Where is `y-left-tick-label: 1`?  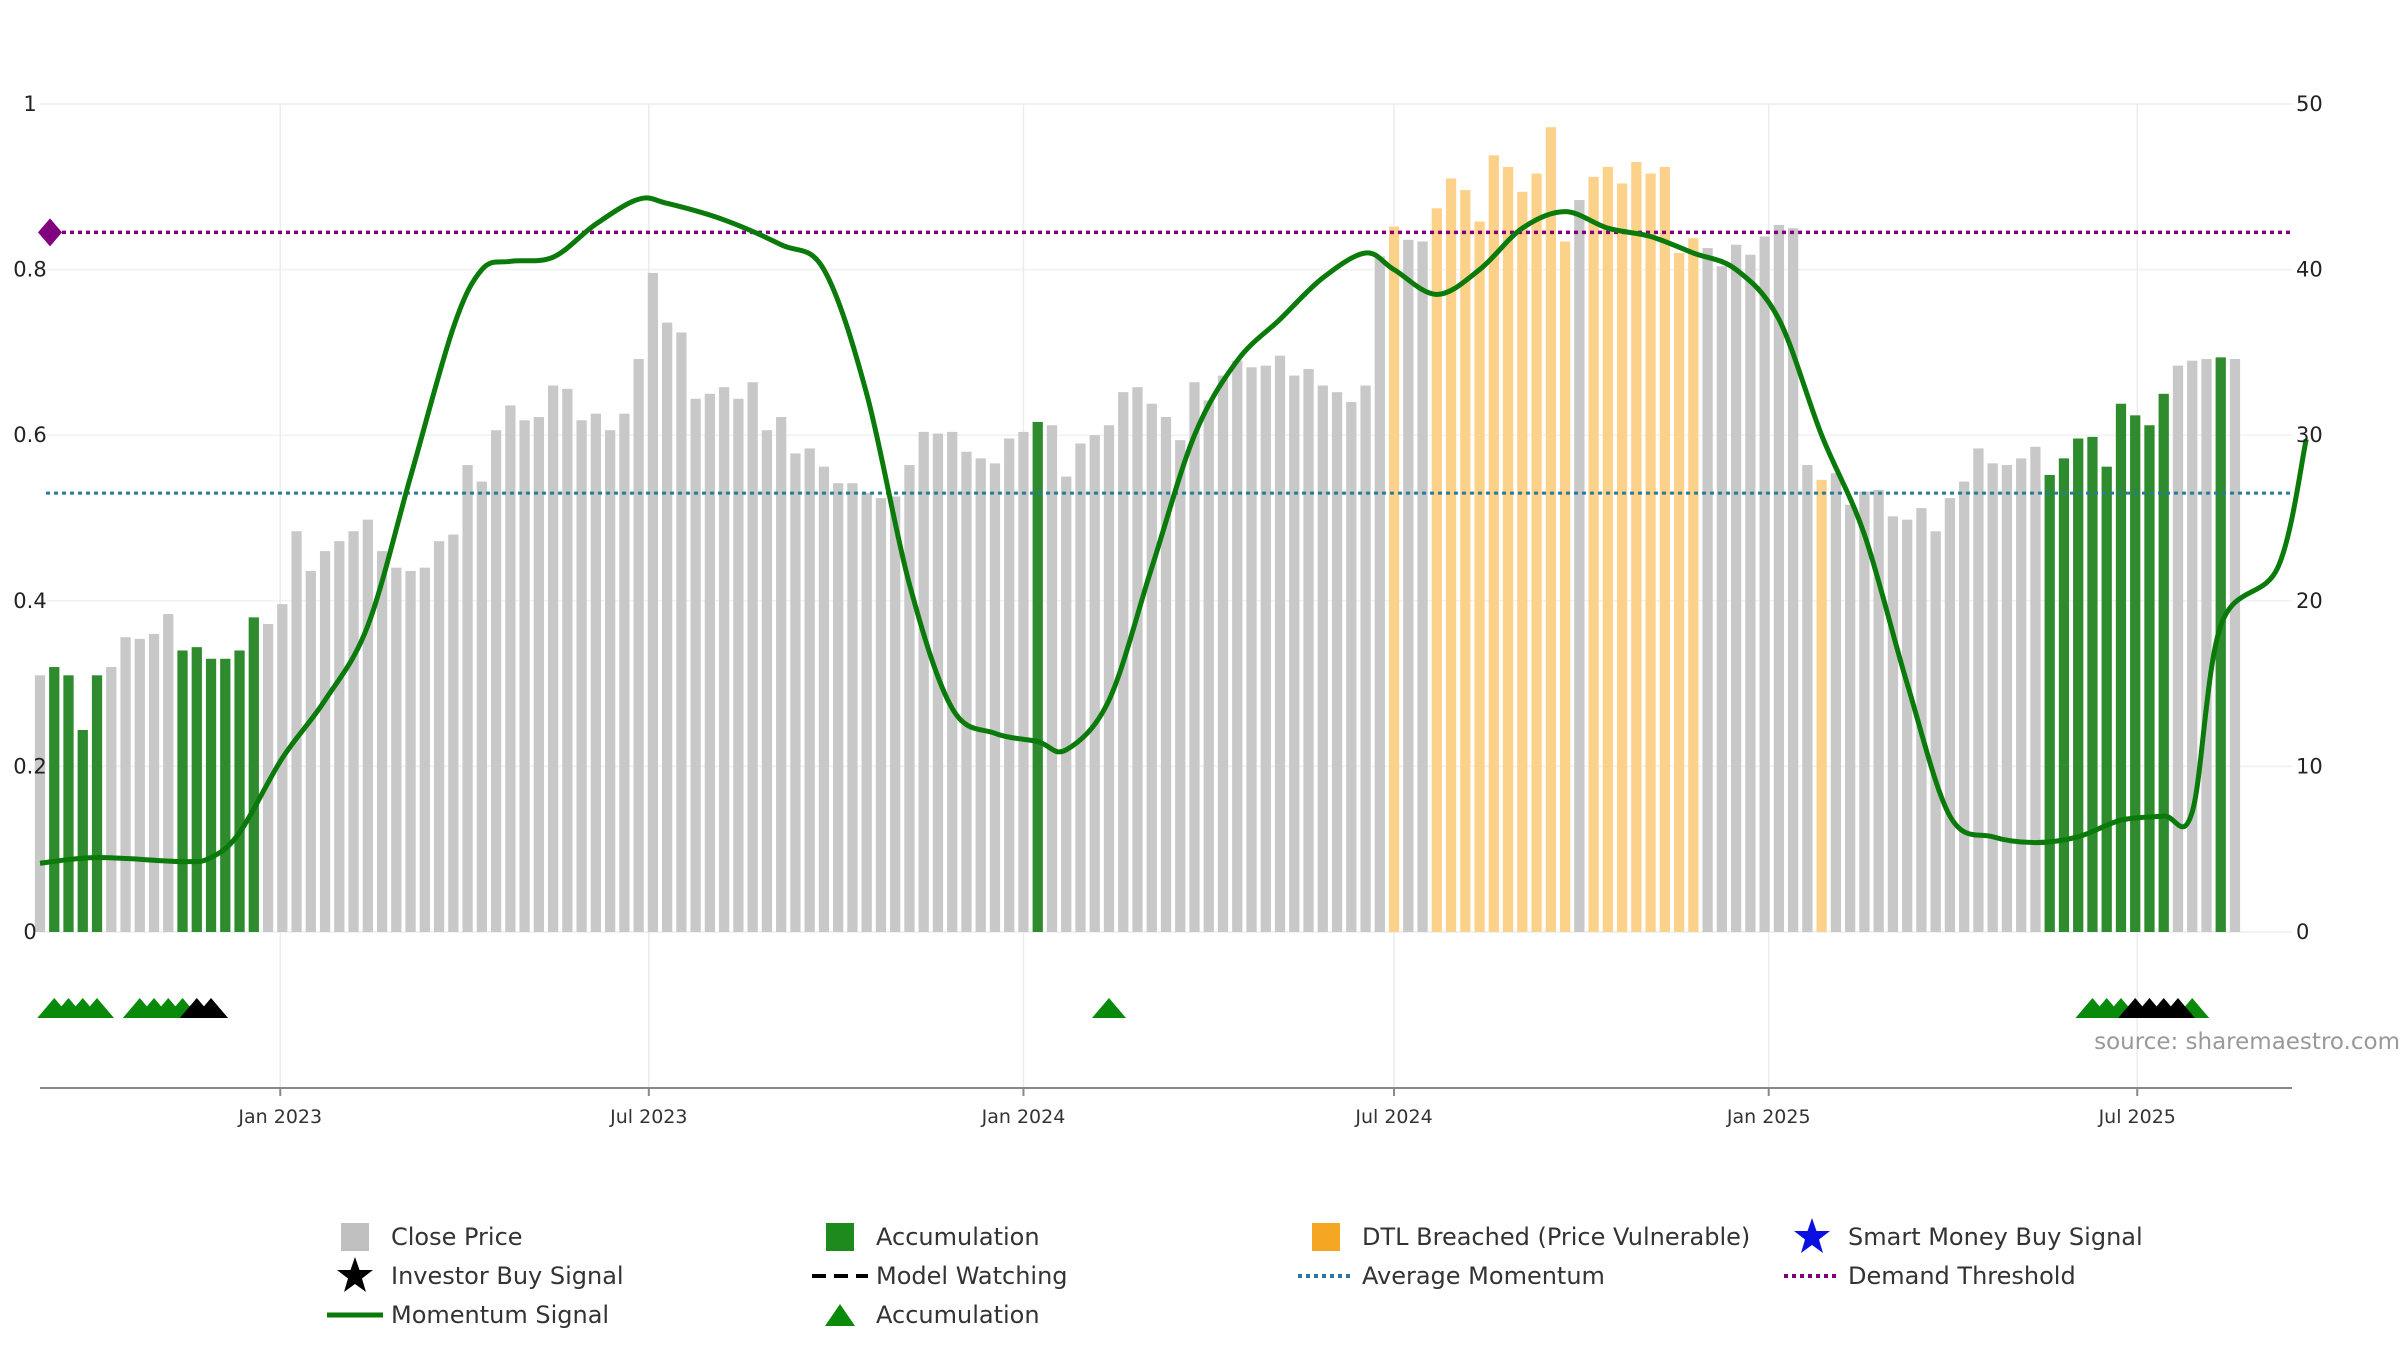
y-left-tick-label: 1 is located at coordinates (29, 104).